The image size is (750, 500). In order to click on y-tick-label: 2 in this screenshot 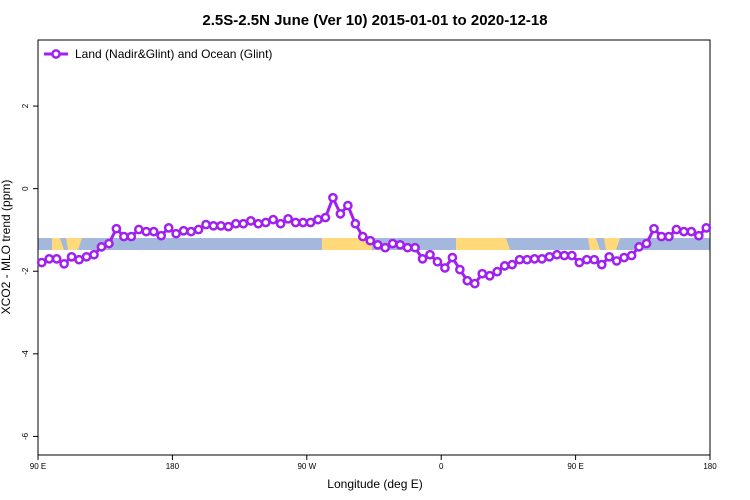, I will do `click(25, 105)`.